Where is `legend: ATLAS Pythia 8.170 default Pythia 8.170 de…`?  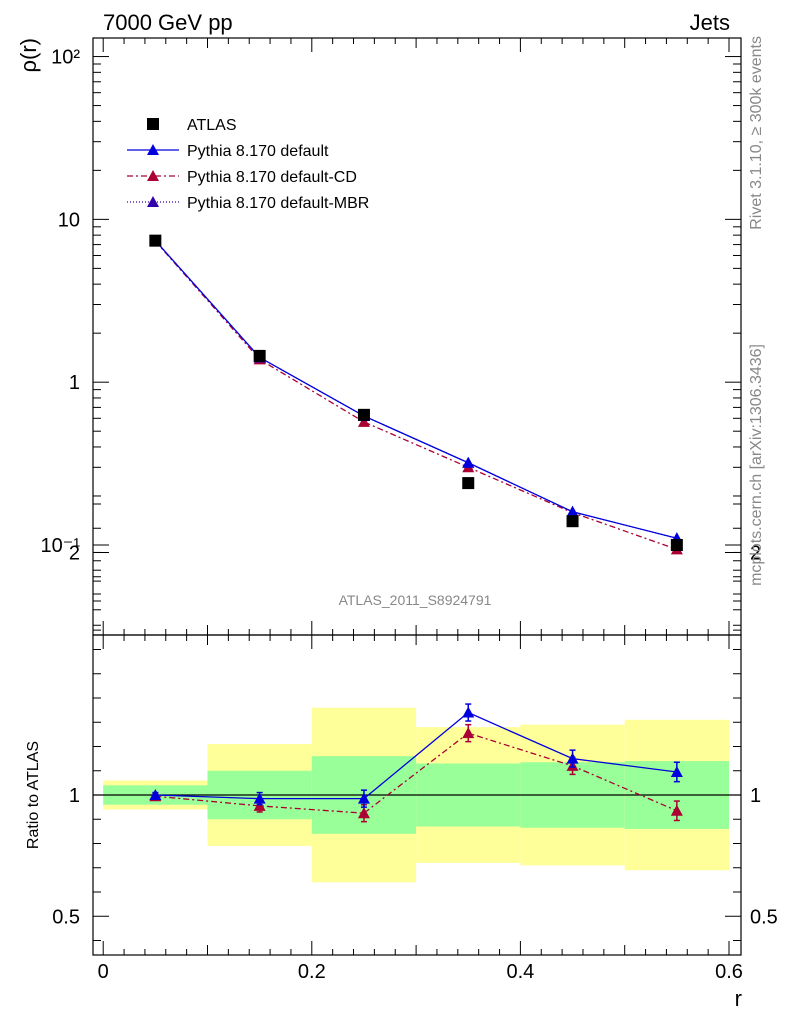 legend: ATLAS Pythia 8.170 default Pythia 8.170 de… is located at coordinates (248, 164).